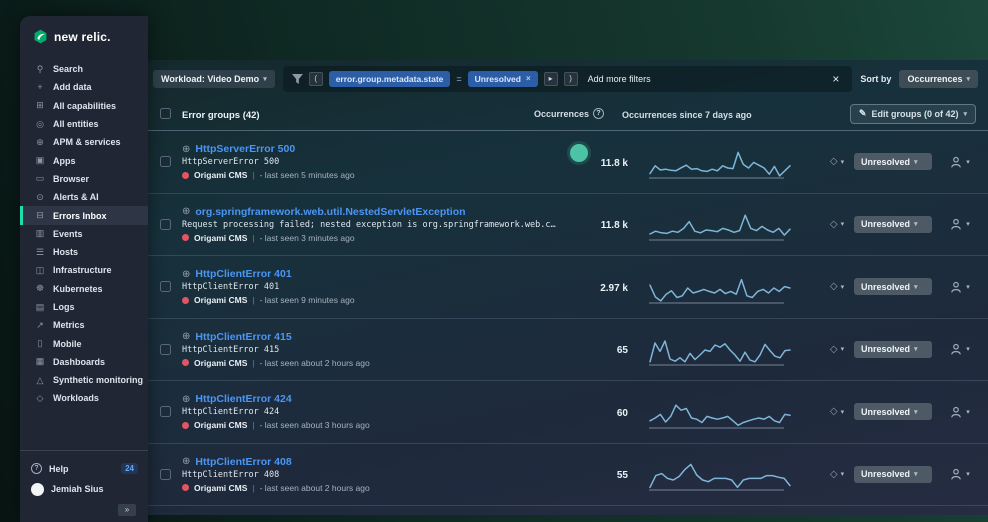  I want to click on sidebar-item-label: Apps, so click(64, 160).